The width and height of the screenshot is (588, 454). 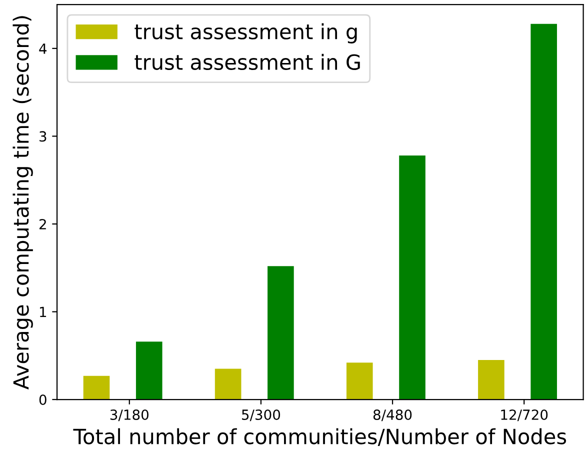 I want to click on legend-label: trust assessment in G, so click(x=247, y=62).